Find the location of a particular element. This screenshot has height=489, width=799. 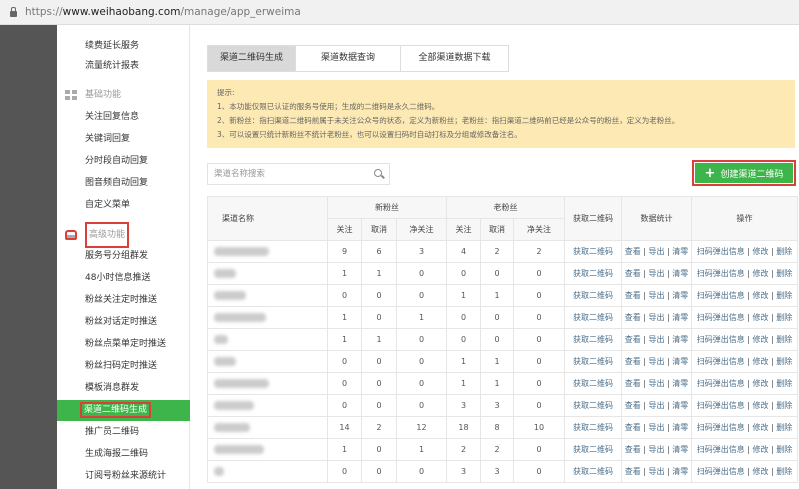

sidebar-item: 图音频自动回复 is located at coordinates (117, 183).